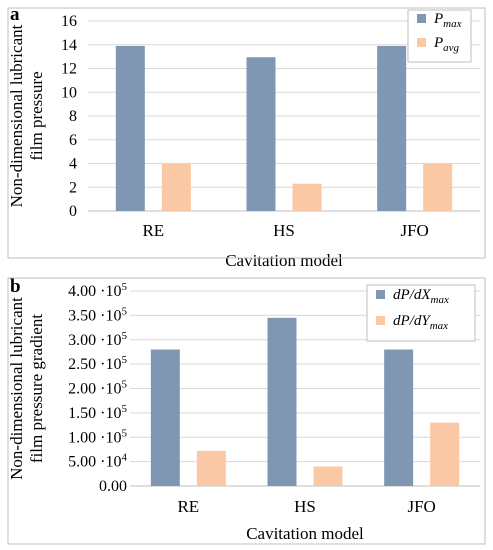 This screenshot has height=550, width=493. Describe the element at coordinates (69, 69) in the screenshot. I see `y-tick-label: 12` at that location.